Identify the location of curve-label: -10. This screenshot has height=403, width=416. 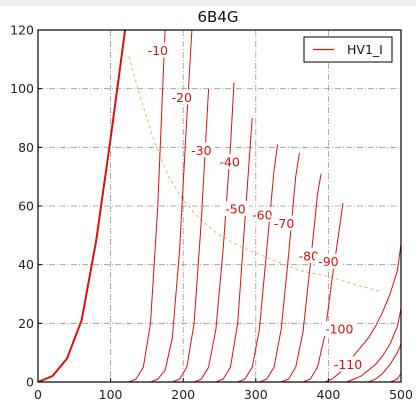
(158, 50).